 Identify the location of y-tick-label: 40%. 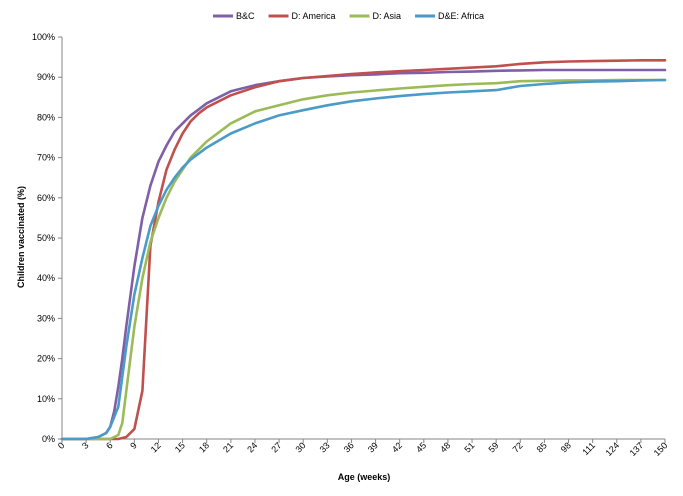
(46, 278).